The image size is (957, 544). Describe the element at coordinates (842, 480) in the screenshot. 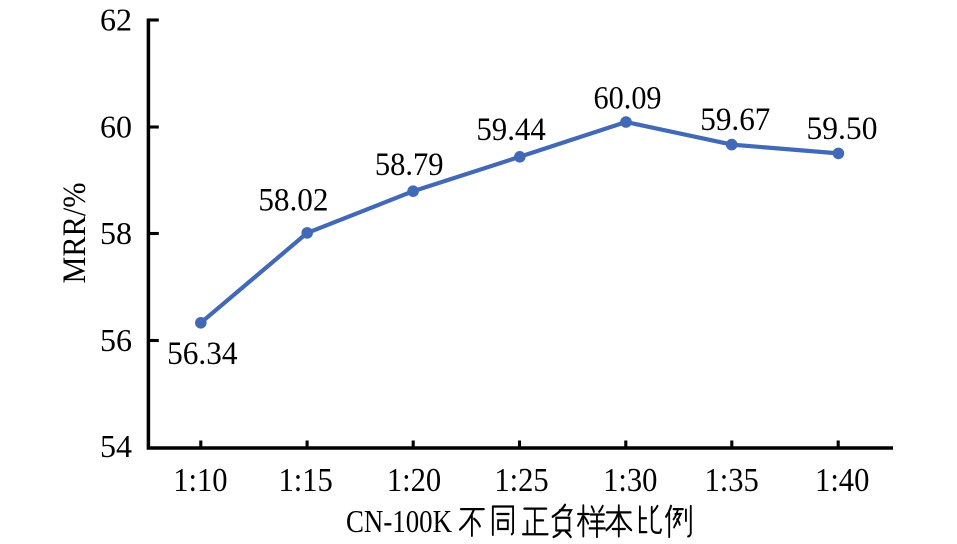

I see `svg-text: 1:40` at that location.